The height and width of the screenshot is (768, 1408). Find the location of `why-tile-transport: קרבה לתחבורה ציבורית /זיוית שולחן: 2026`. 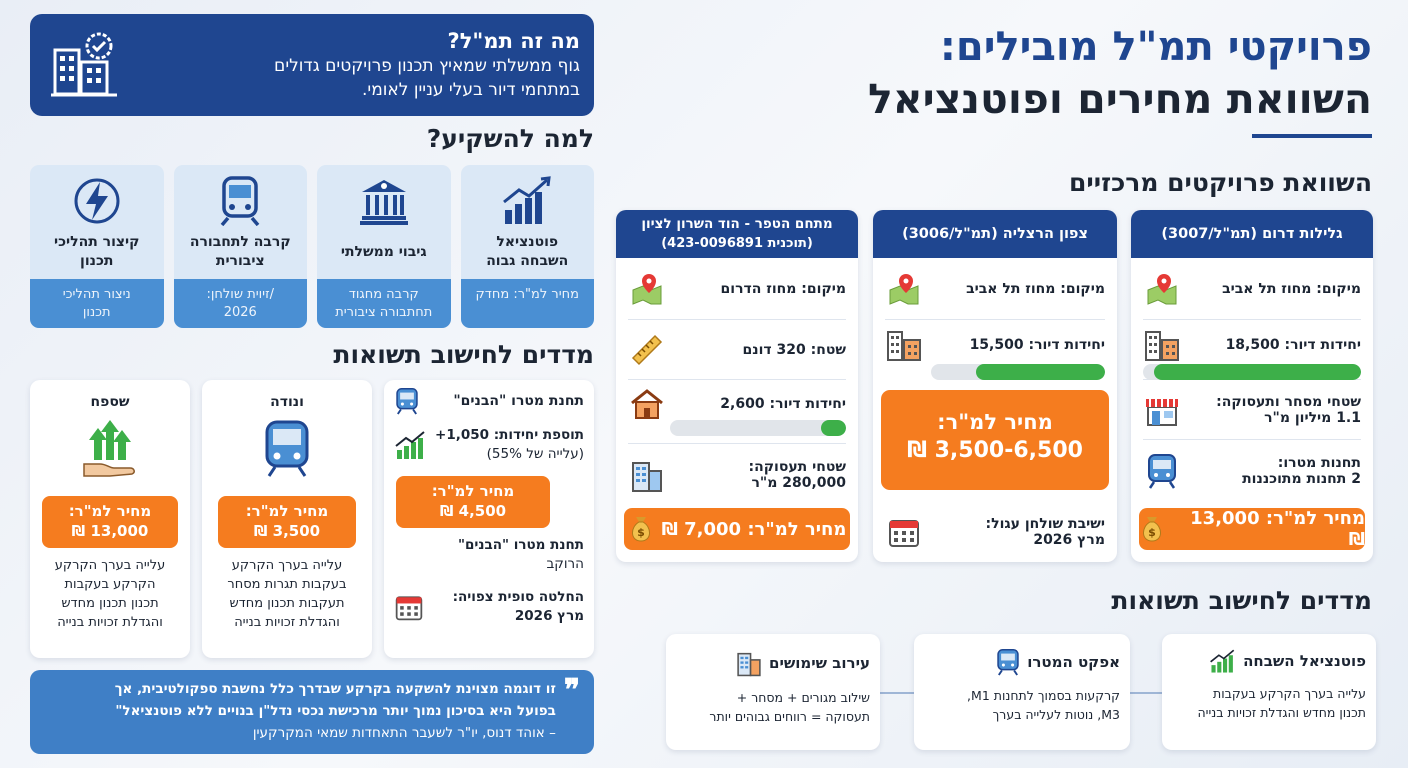

why-tile-transport: קרבה לתחבורה ציבורית /זיוית שולחן: 2026 is located at coordinates (240, 246).